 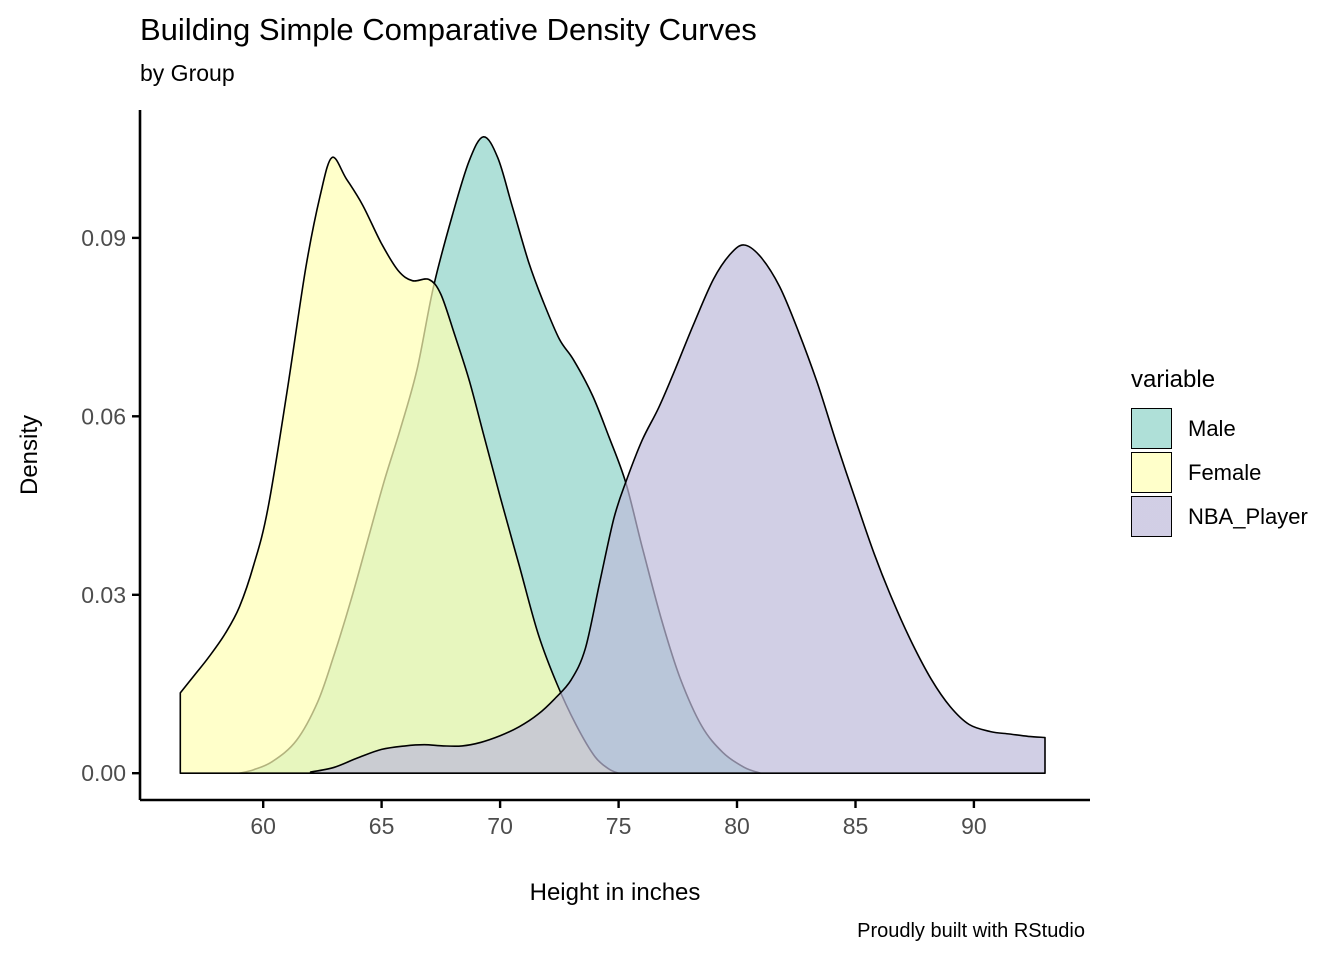 I want to click on x-tick-label: 75, so click(x=619, y=826).